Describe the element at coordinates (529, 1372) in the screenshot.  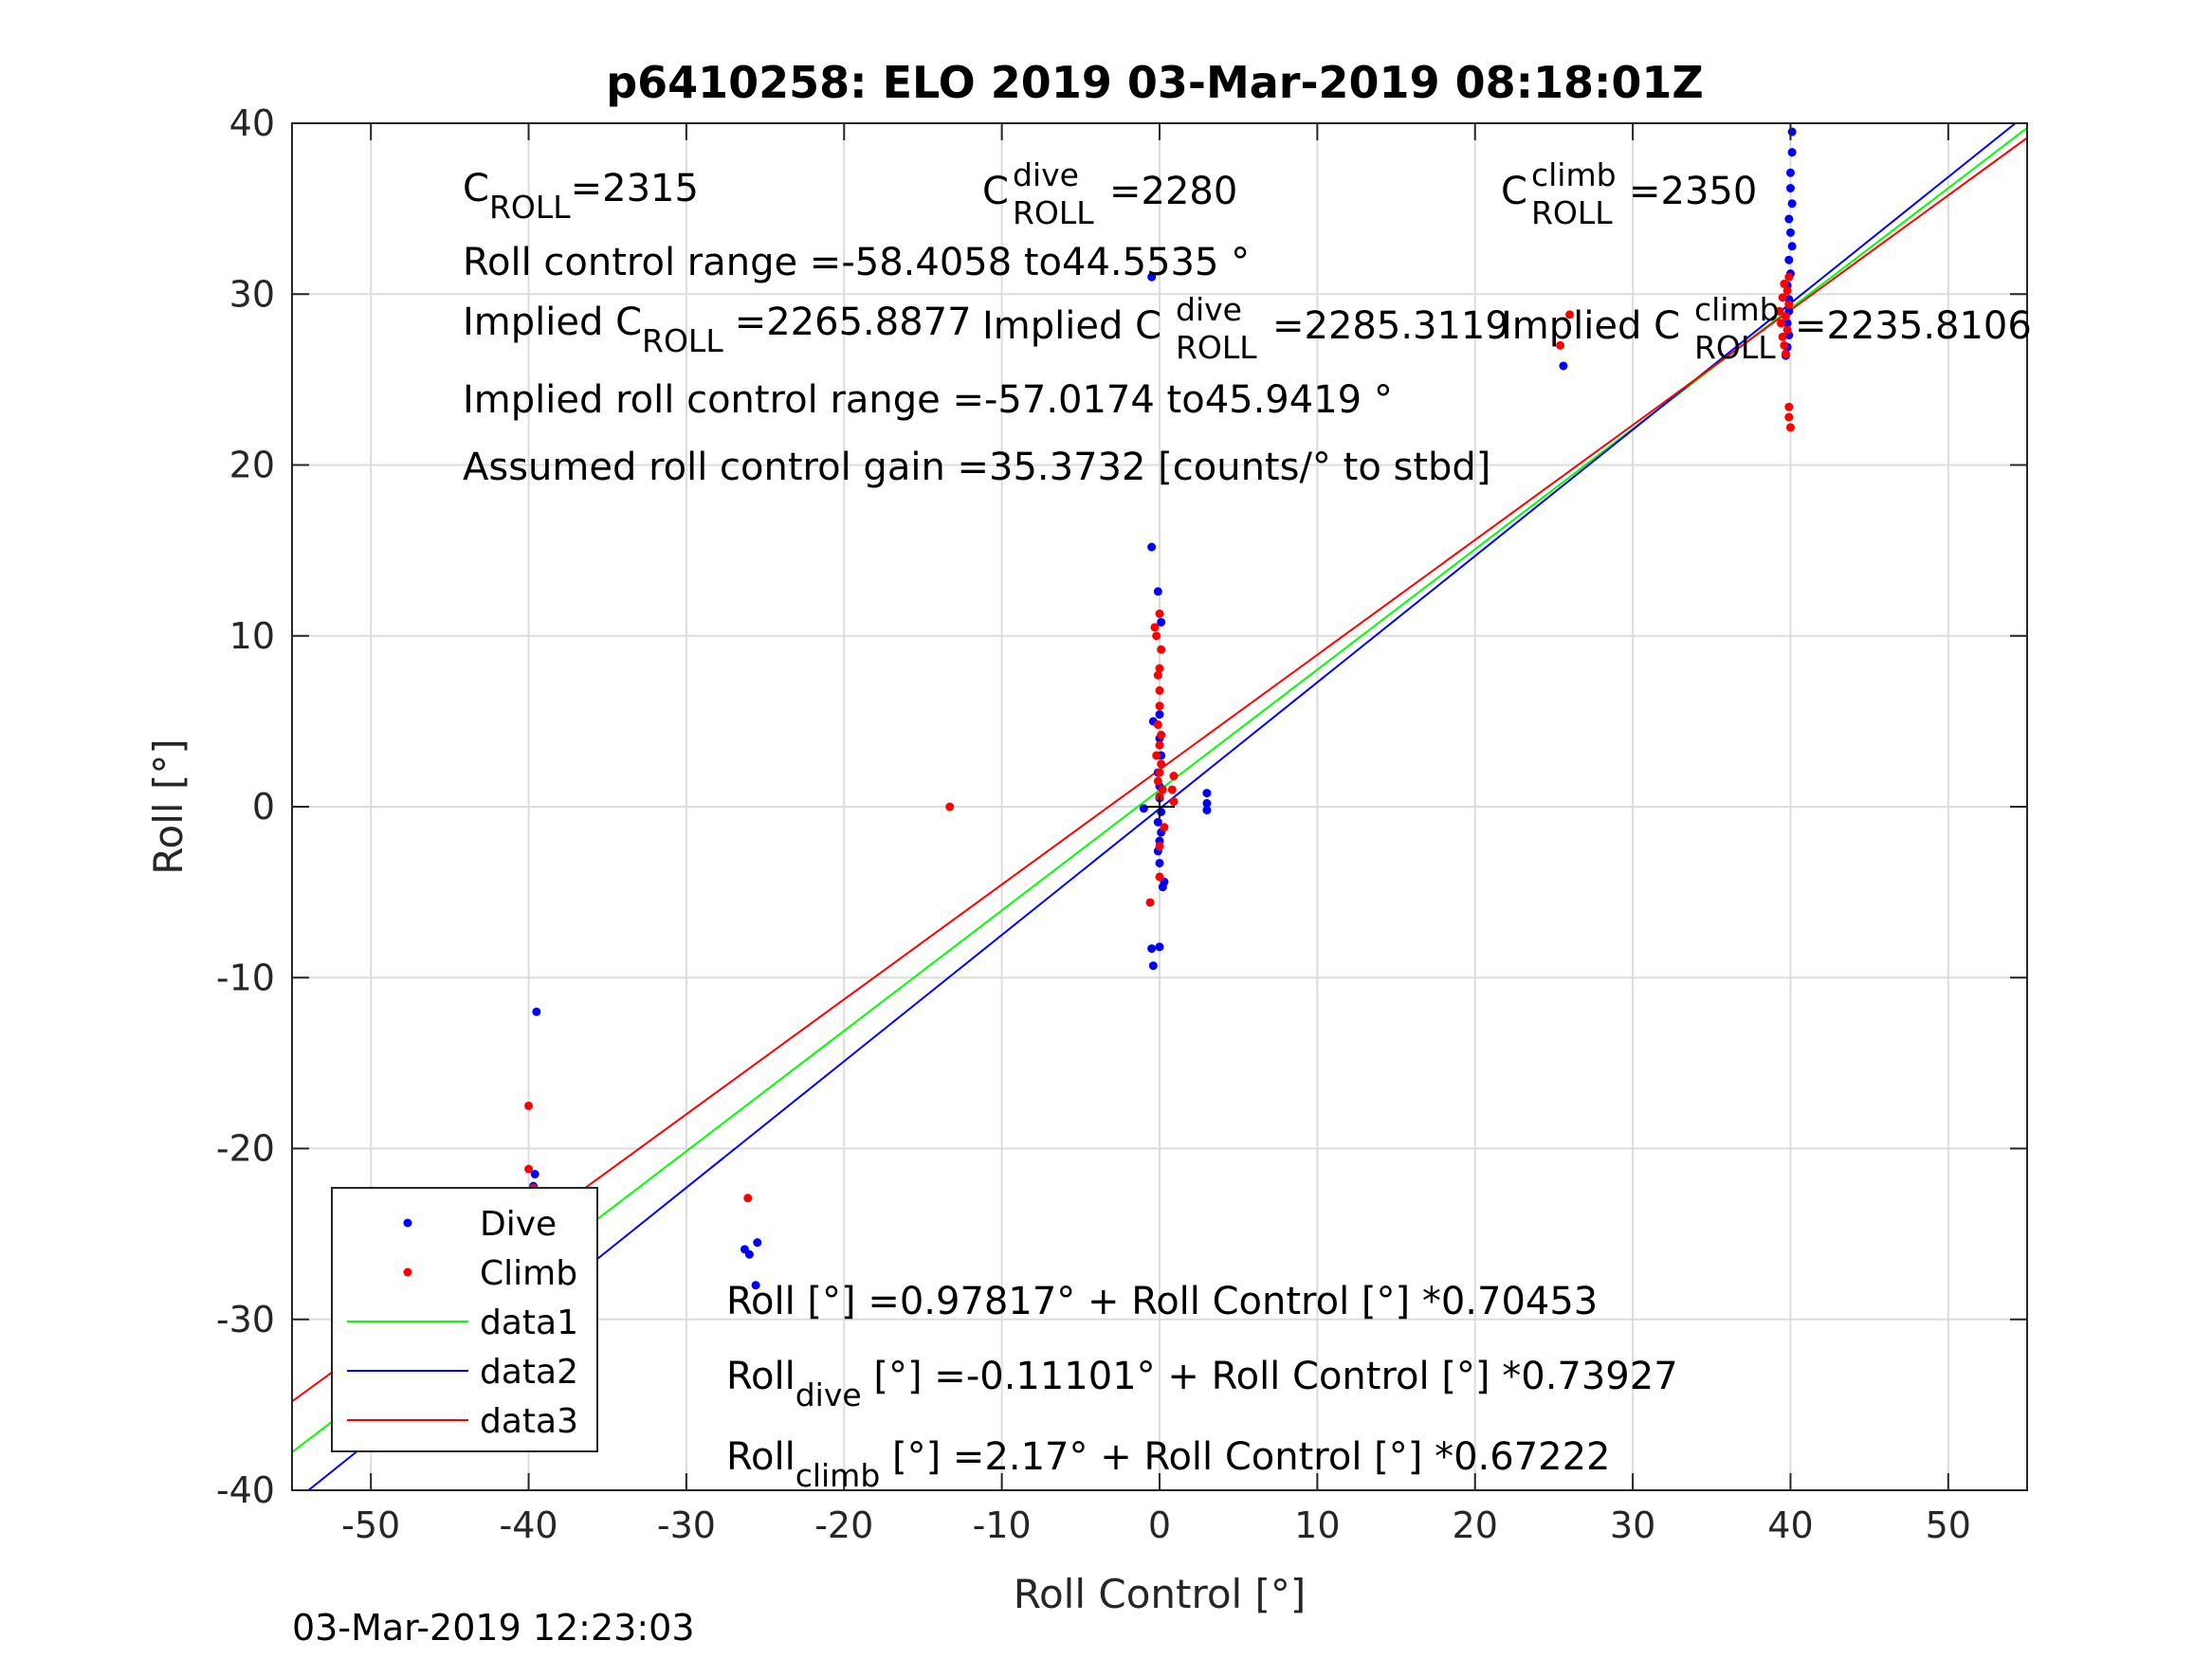
I see `legend-label: data2` at that location.